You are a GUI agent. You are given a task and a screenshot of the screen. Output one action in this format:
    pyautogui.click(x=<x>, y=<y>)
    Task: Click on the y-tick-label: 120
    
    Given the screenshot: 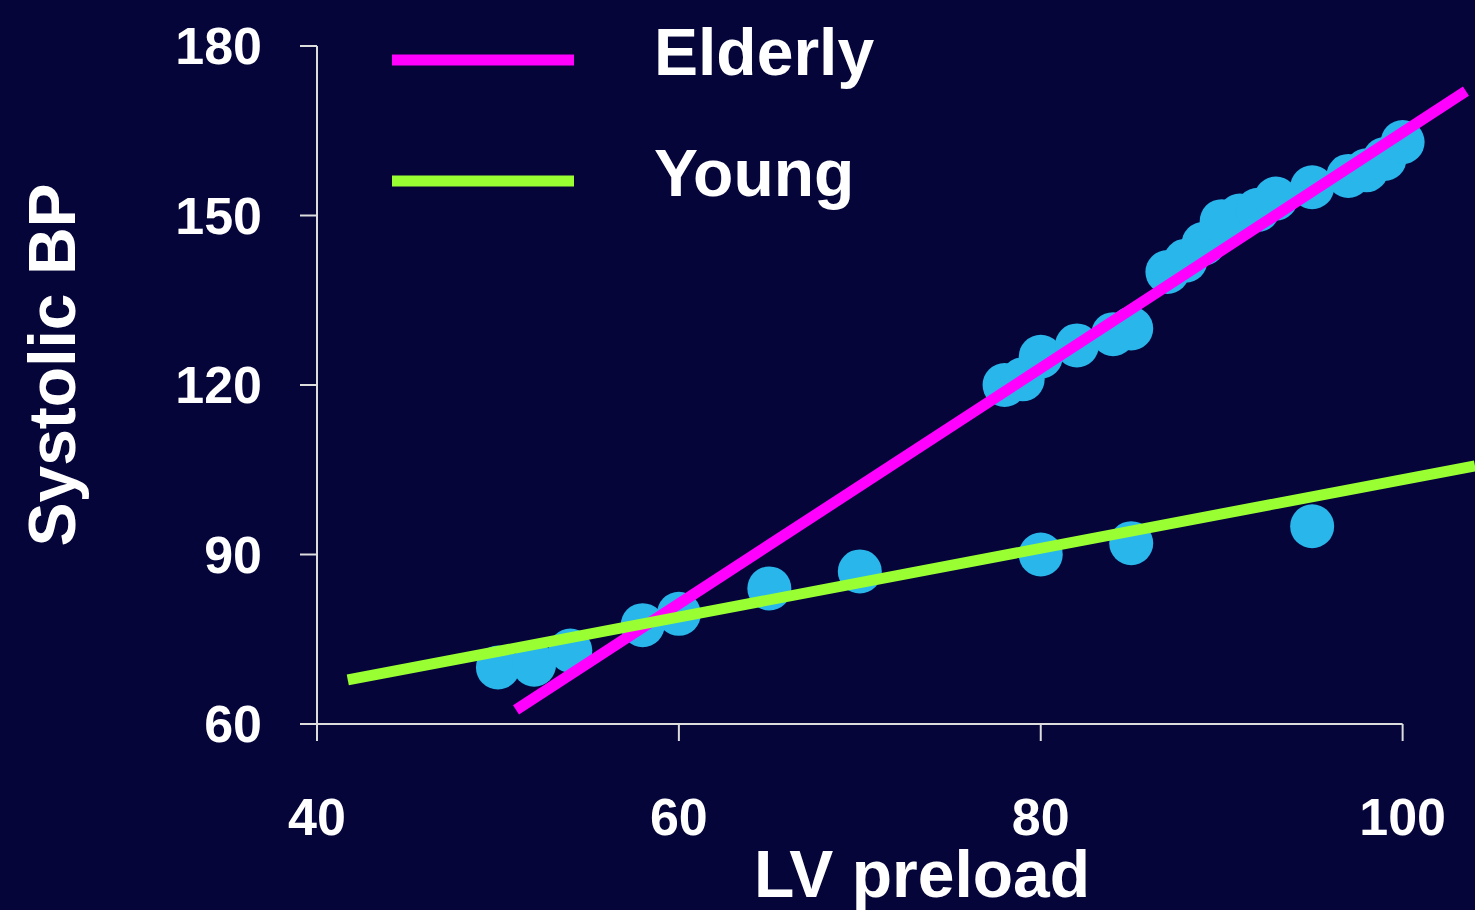 What is the action you would take?
    pyautogui.click(x=218, y=385)
    